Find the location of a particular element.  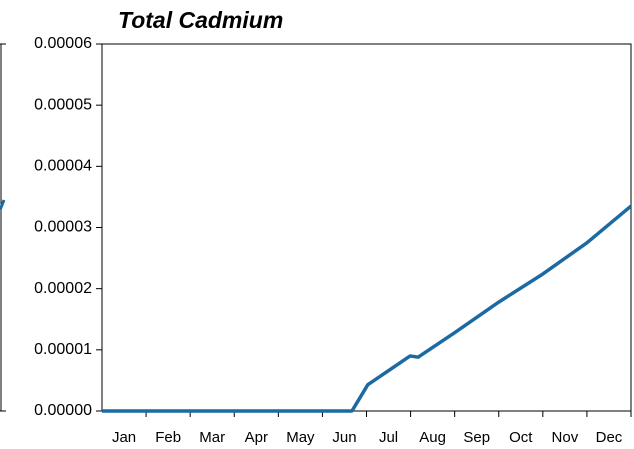

x-tick-label: Nov is located at coordinates (565, 437).